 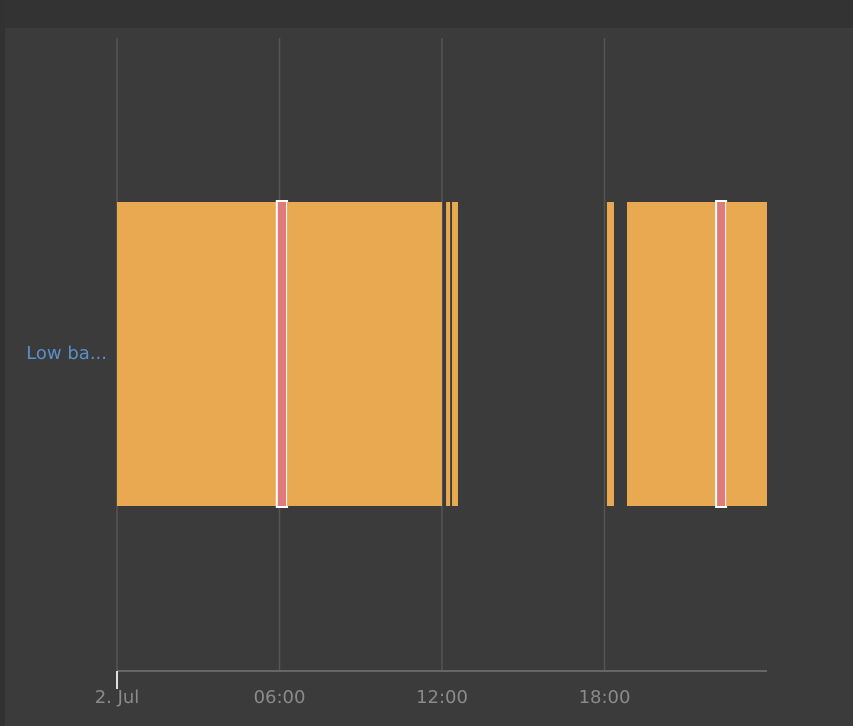 What do you see at coordinates (117, 697) in the screenshot?
I see `x-tick-label: 2. Jul` at bounding box center [117, 697].